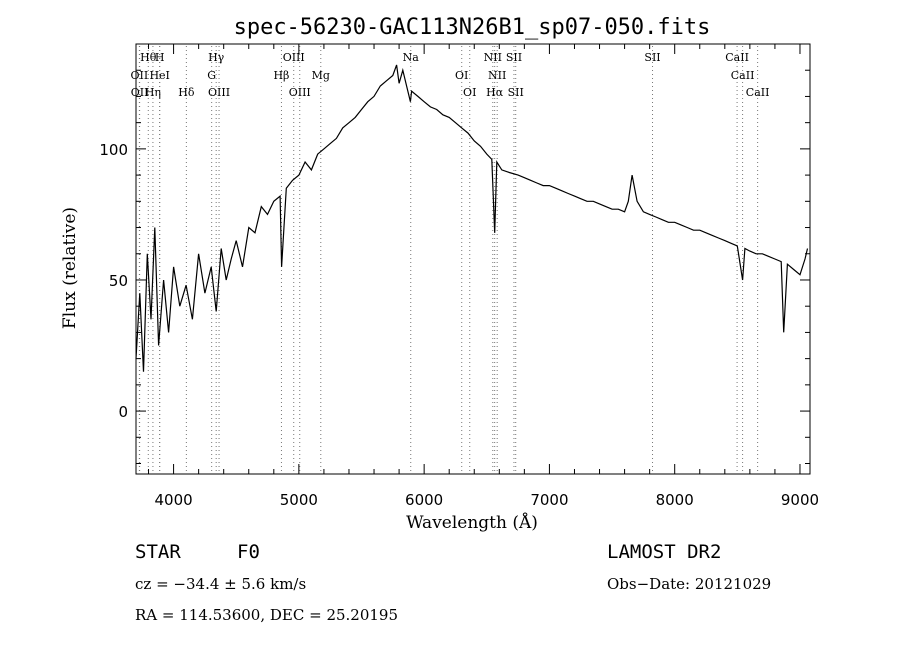  What do you see at coordinates (549, 500) in the screenshot?
I see `x-tick-label: 7000` at bounding box center [549, 500].